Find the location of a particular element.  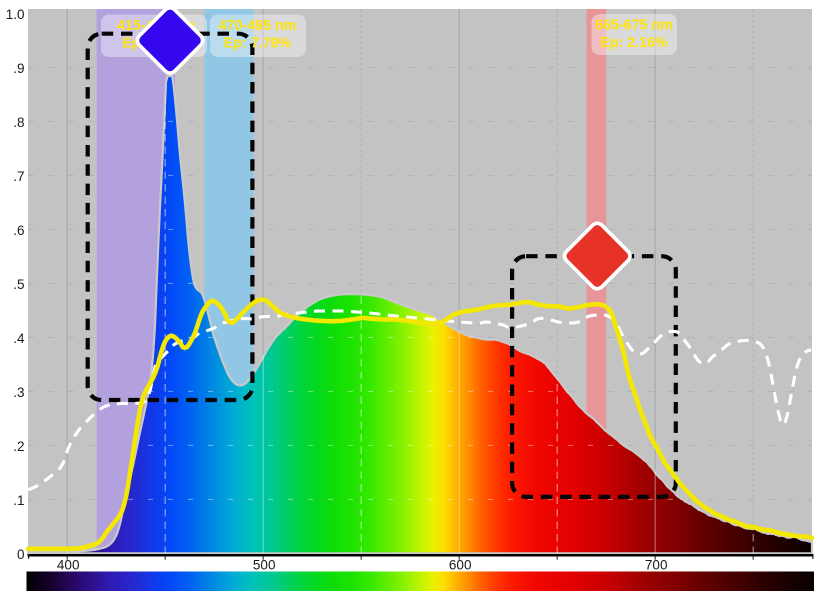

svg-text: Ep: 2.16% is located at coordinates (634, 43).